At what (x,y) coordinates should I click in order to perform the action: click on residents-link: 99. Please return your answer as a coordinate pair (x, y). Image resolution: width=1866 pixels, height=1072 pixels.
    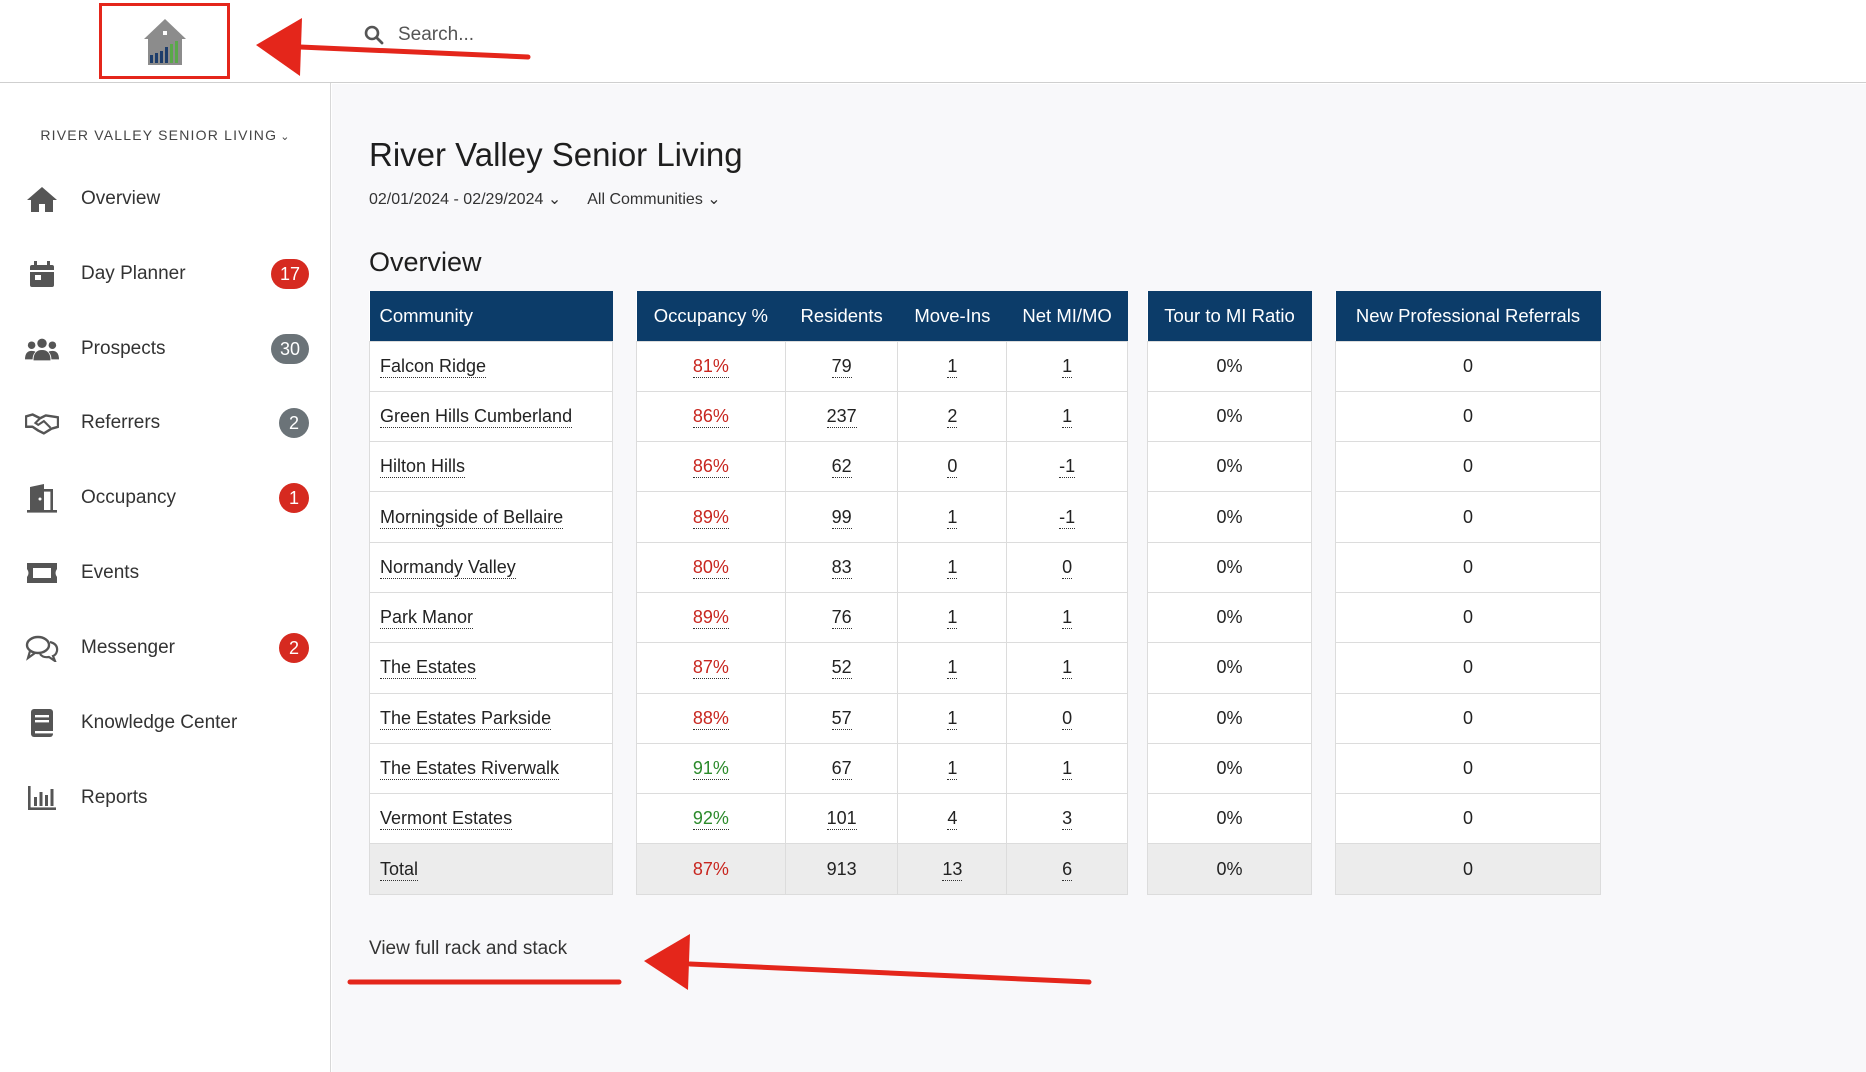
    Looking at the image, I should click on (841, 517).